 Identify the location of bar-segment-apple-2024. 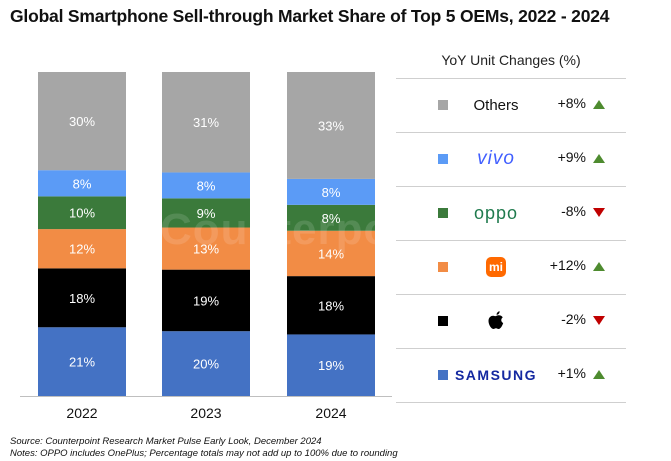
(331, 305).